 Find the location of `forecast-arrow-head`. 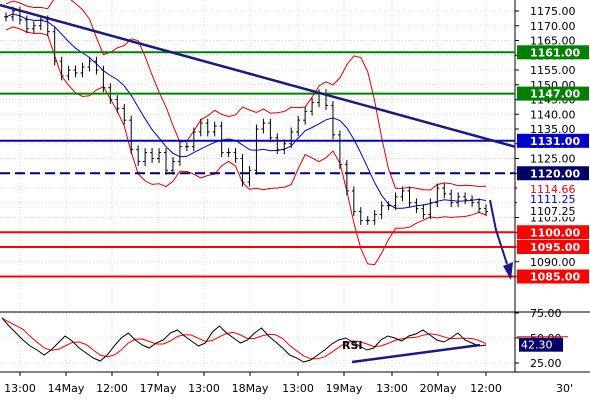

forecast-arrow-head is located at coordinates (508, 271).